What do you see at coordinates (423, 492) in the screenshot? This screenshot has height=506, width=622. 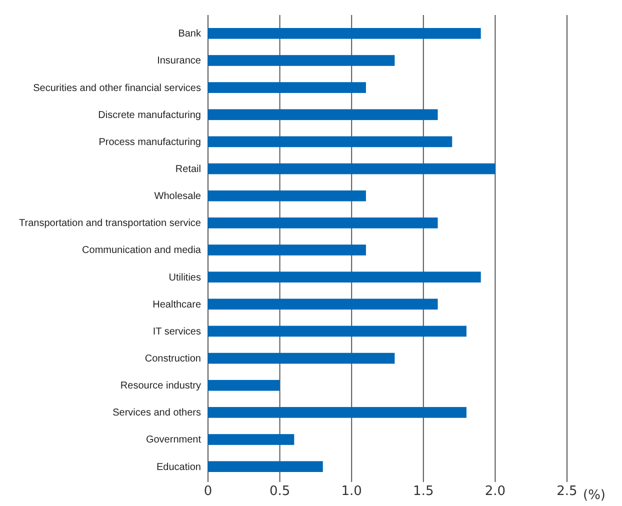 I see `x-tick-label: 1.5` at bounding box center [423, 492].